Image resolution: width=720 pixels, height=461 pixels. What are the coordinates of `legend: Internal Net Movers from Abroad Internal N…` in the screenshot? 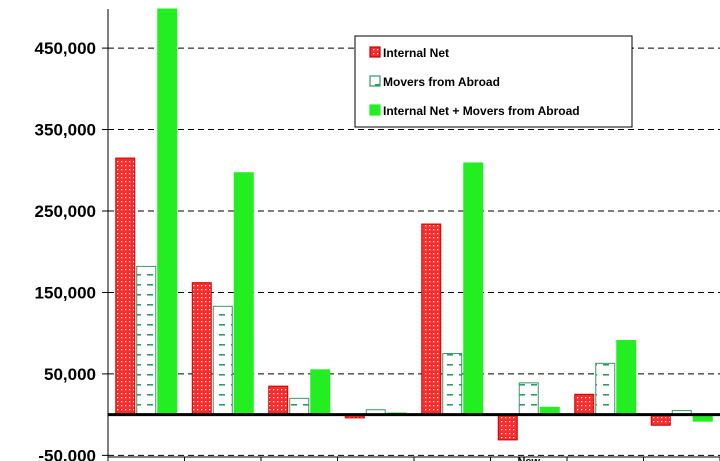 It's located at (493, 81).